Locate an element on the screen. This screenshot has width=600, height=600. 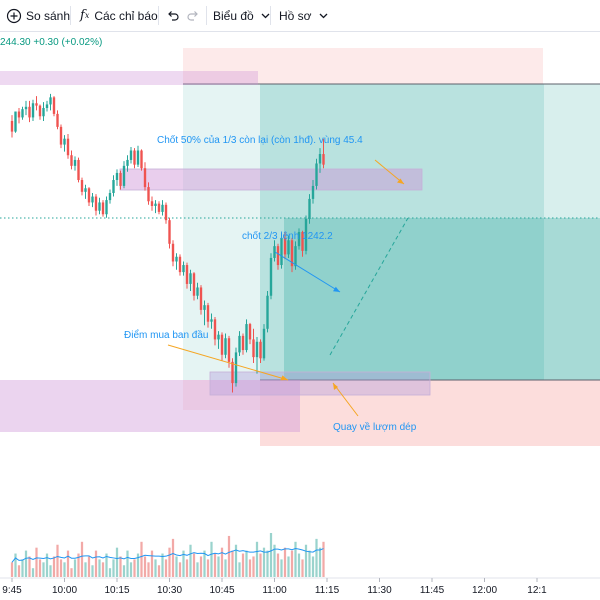
profile-button: Hồ sơ is located at coordinates (303, 15).